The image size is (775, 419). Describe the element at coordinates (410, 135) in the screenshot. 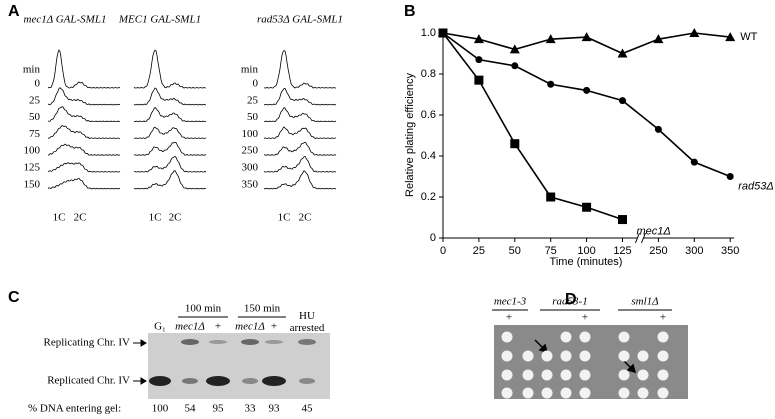

I see `y-axis-label: Relative plating efficiency` at that location.